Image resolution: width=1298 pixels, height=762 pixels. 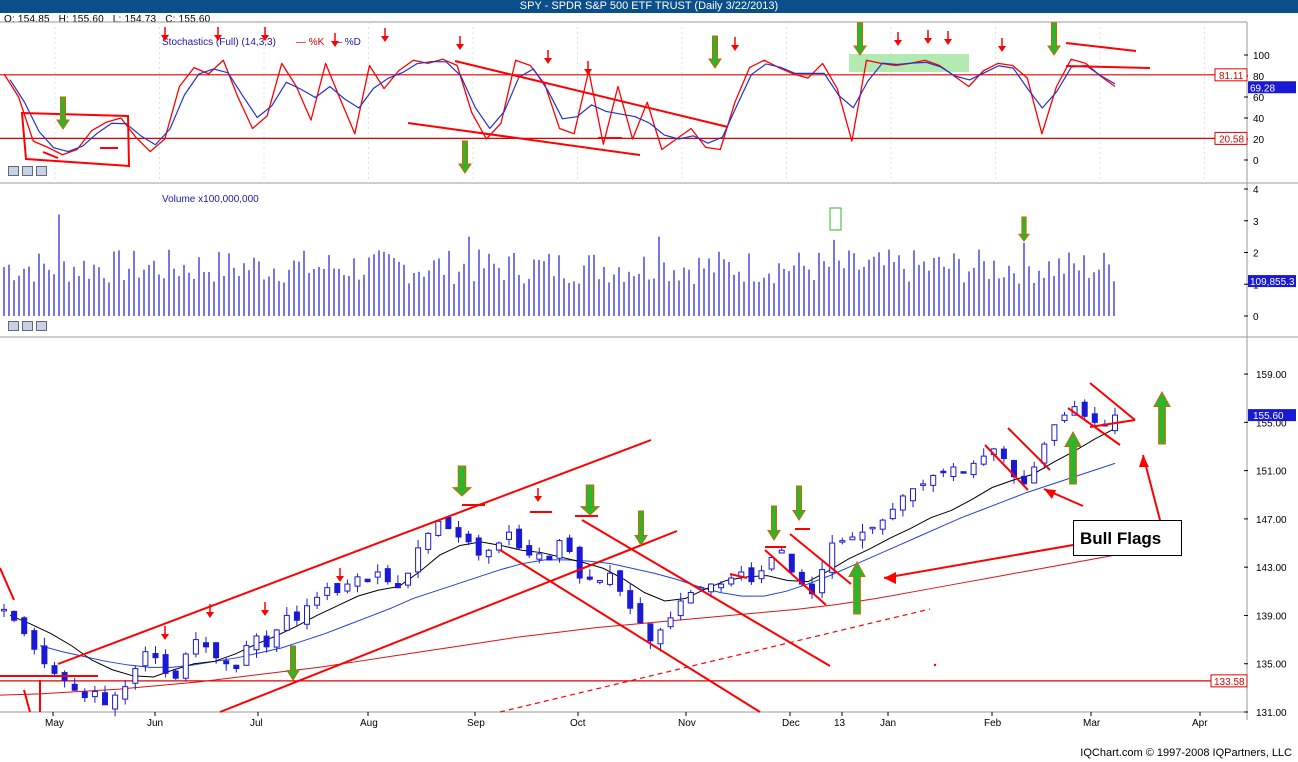 What do you see at coordinates (1259, 77) in the screenshot?
I see `stoch-y-tick-label: 80` at bounding box center [1259, 77].